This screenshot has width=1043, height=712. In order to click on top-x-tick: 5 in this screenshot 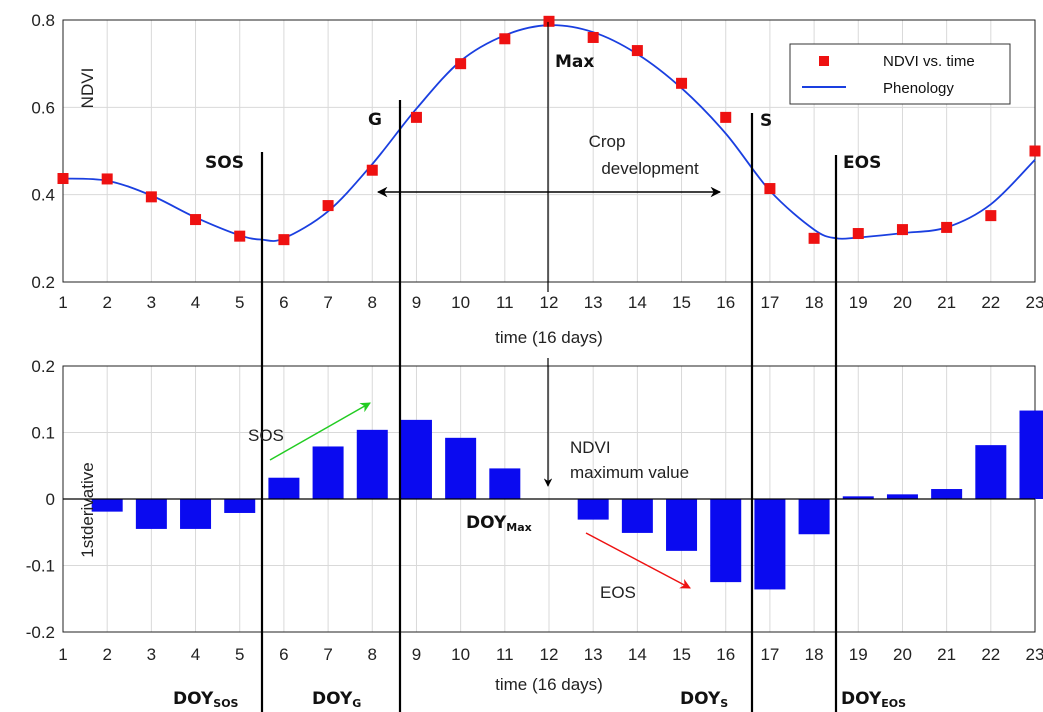, I will do `click(239, 302)`.